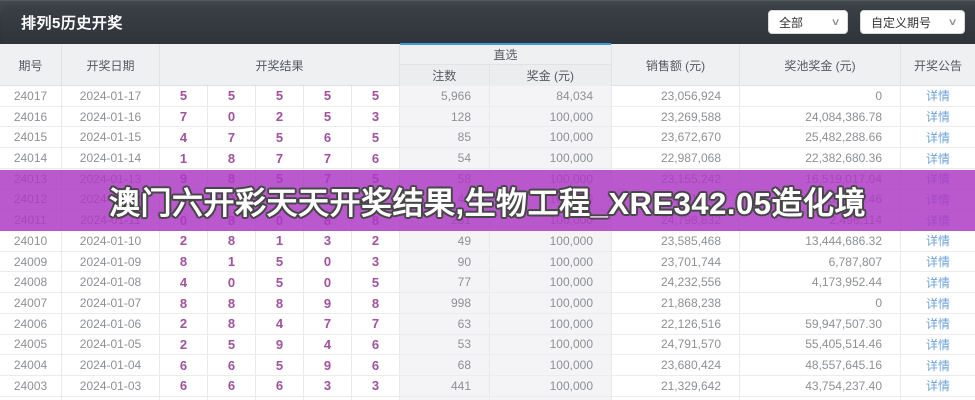  Describe the element at coordinates (676, 220) in the screenshot. I see `sales-cell: 24,798,832` at that location.